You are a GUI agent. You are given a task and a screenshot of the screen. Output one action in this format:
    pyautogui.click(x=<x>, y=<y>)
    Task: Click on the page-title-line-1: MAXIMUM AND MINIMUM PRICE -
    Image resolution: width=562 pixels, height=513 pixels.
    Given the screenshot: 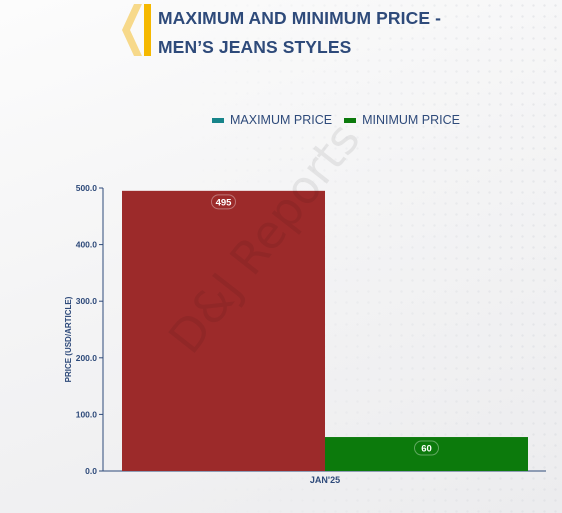 What is the action you would take?
    pyautogui.click(x=299, y=18)
    